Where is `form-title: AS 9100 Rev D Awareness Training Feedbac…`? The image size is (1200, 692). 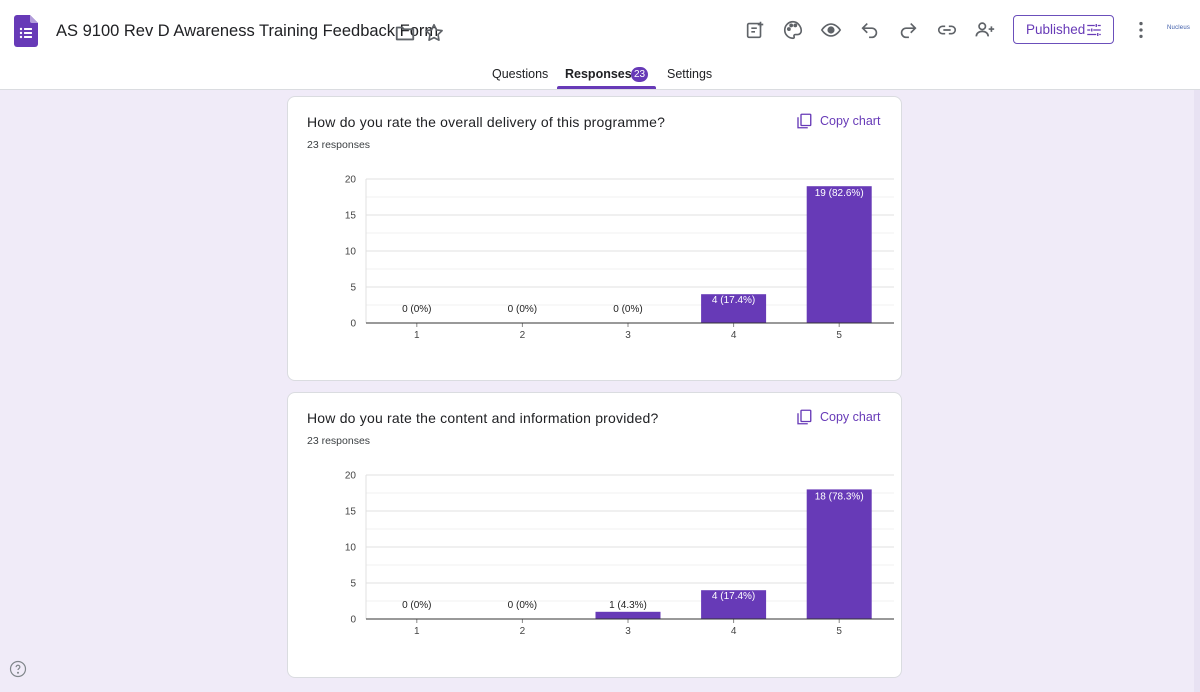 form-title: AS 9100 Rev D Awareness Training Feedbac… is located at coordinates (247, 31).